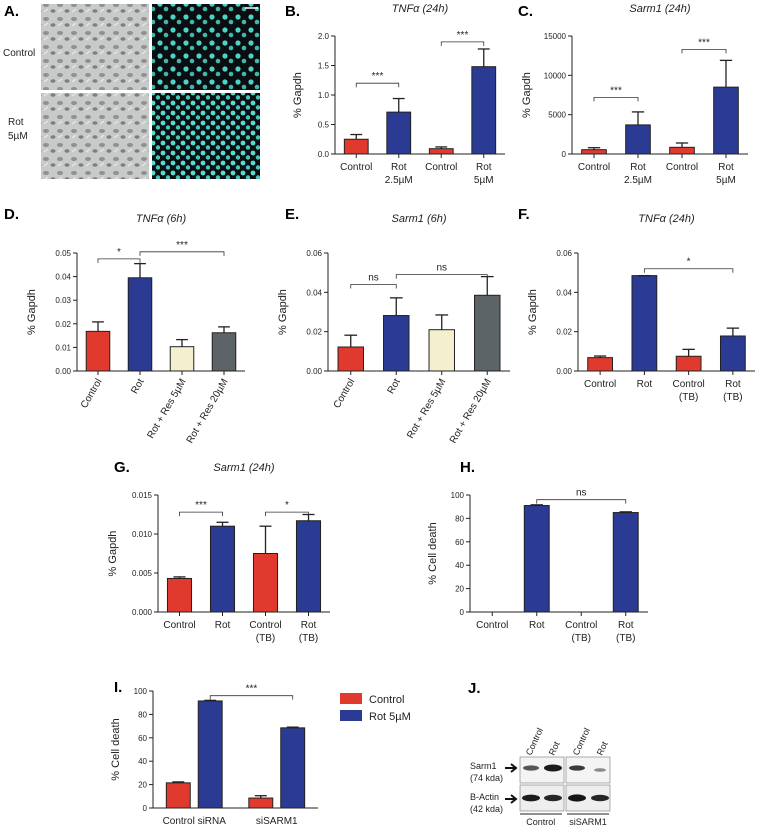  What do you see at coordinates (524, 214) in the screenshot?
I see `panel-f-letter: F.` at bounding box center [524, 214].